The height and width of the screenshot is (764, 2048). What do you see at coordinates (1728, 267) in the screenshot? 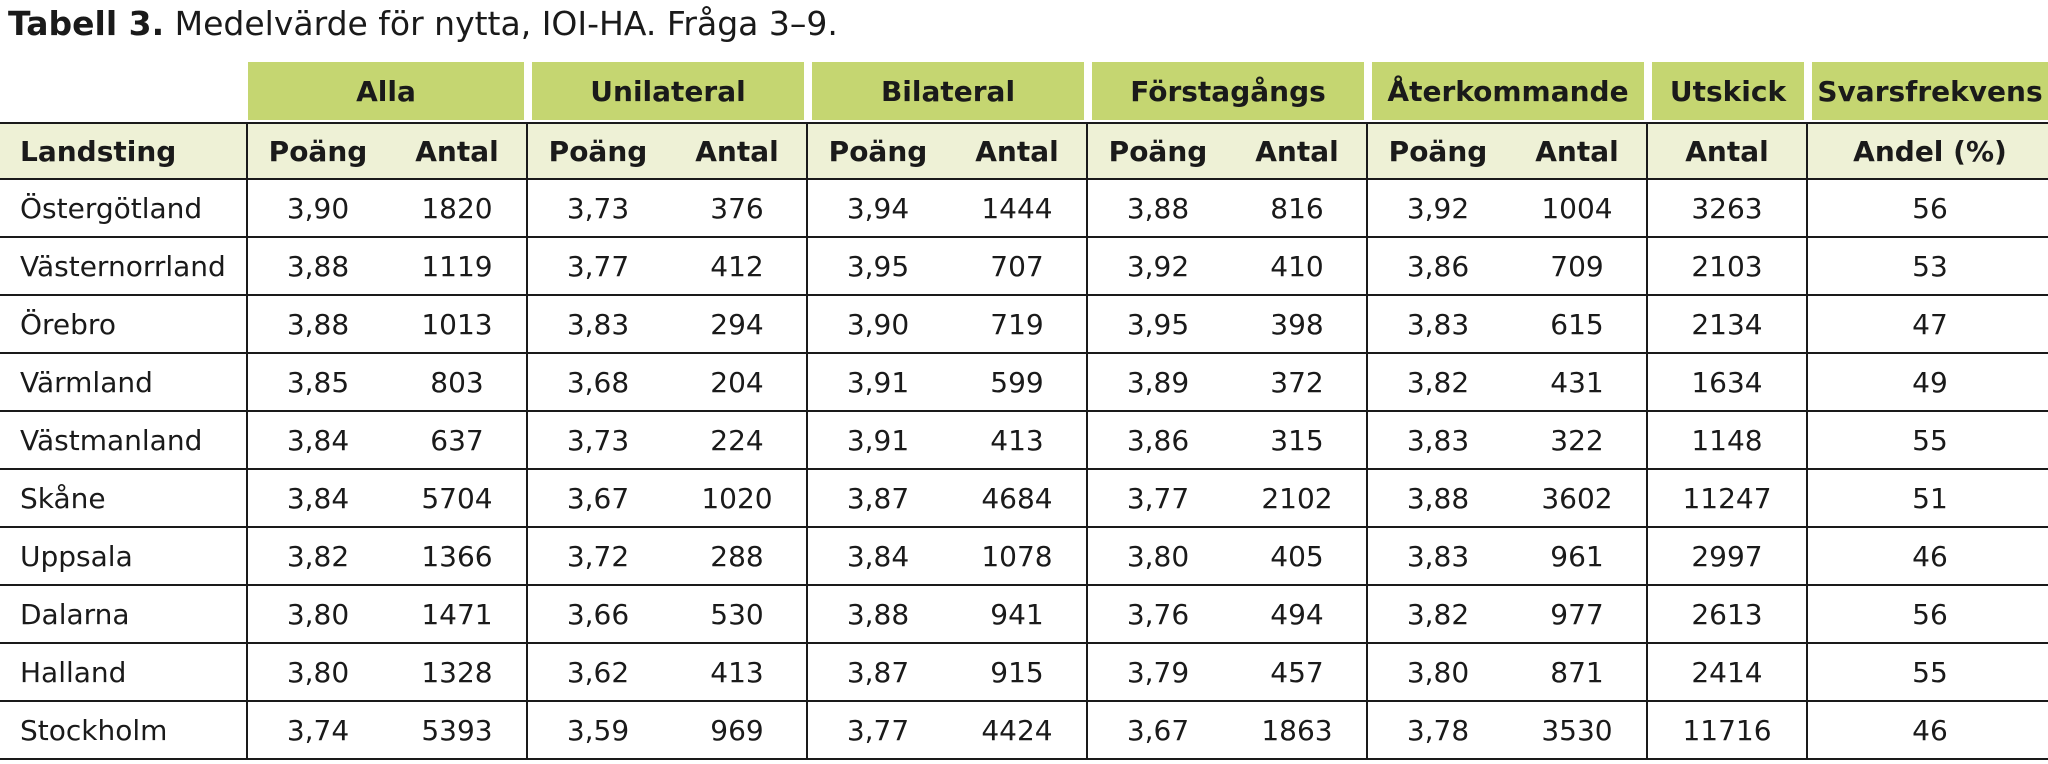
I see `table-cell: 2103` at bounding box center [1728, 267].